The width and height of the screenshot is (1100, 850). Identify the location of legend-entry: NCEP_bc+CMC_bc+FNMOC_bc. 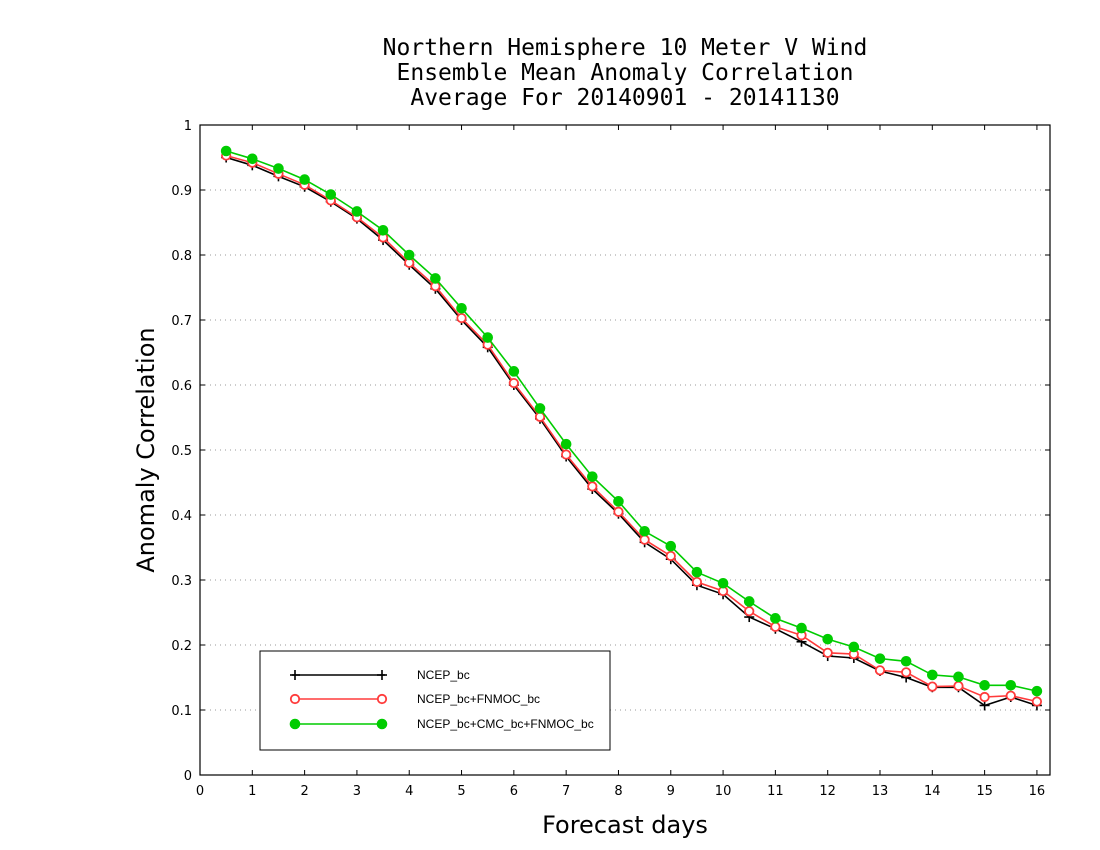
(441, 724).